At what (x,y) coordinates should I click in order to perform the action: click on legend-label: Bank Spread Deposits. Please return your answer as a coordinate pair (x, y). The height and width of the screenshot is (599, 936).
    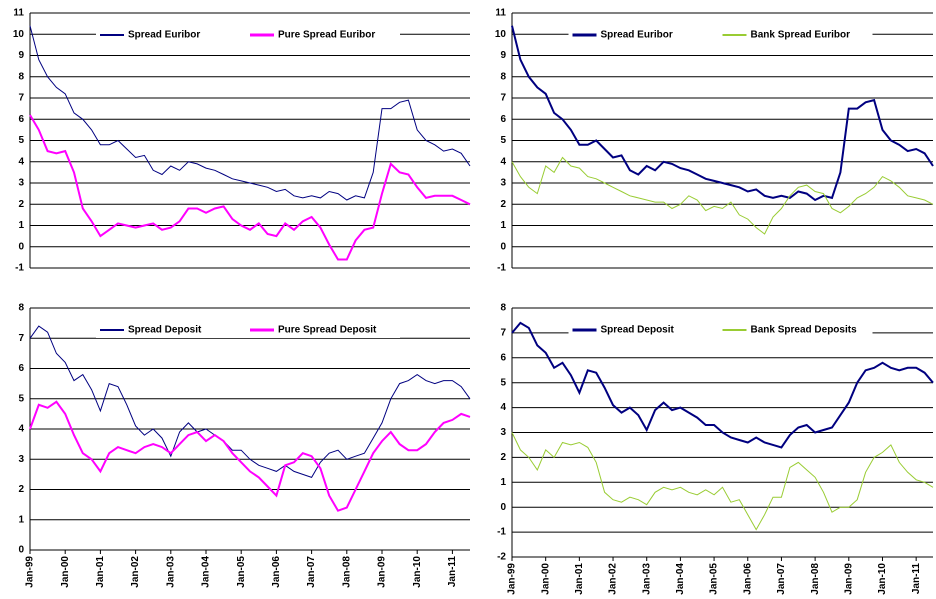
    Looking at the image, I should click on (804, 330).